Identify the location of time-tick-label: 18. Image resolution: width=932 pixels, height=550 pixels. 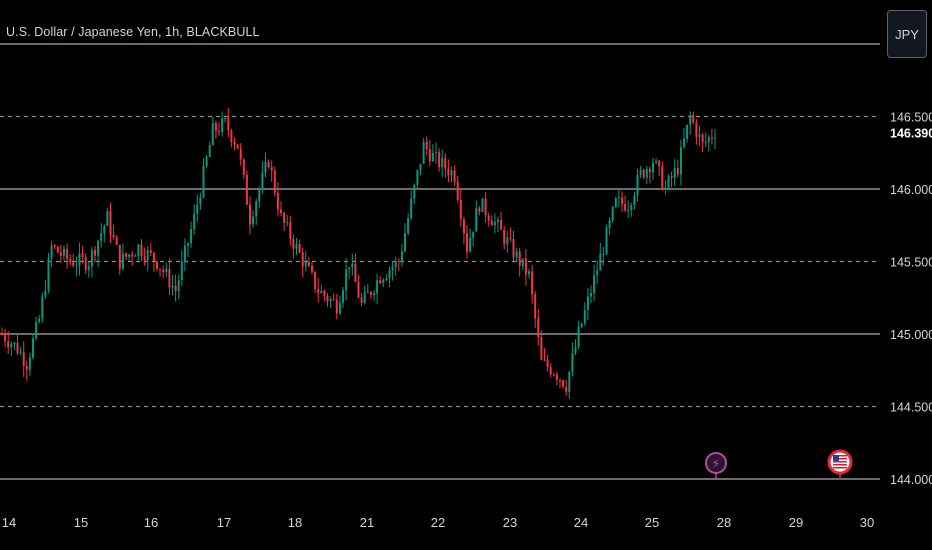
(295, 522).